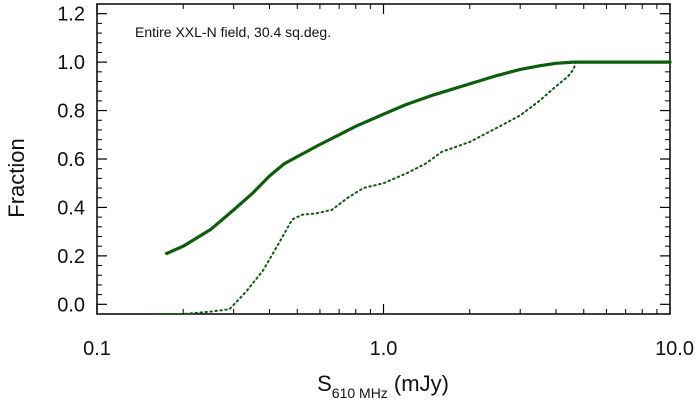 This screenshot has height=405, width=696. What do you see at coordinates (360, 393) in the screenshot?
I see `x-axis-label-subscript: 610 MHz` at bounding box center [360, 393].